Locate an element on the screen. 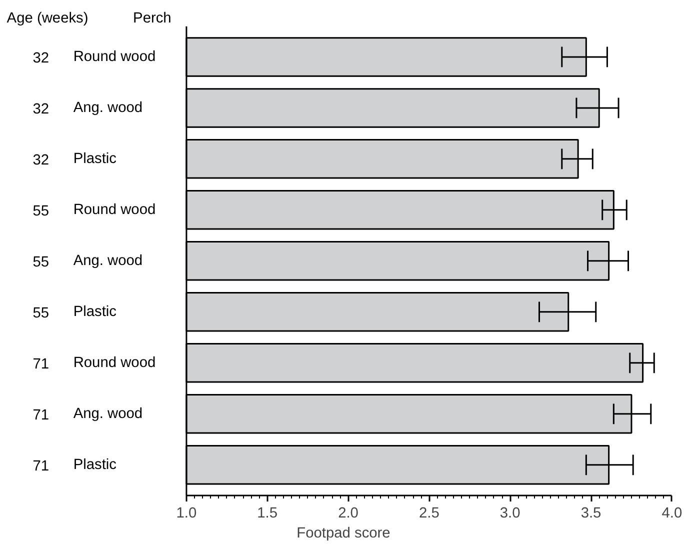 This screenshot has width=686, height=549. category-label: 32 Plastic is located at coordinates (74, 159).